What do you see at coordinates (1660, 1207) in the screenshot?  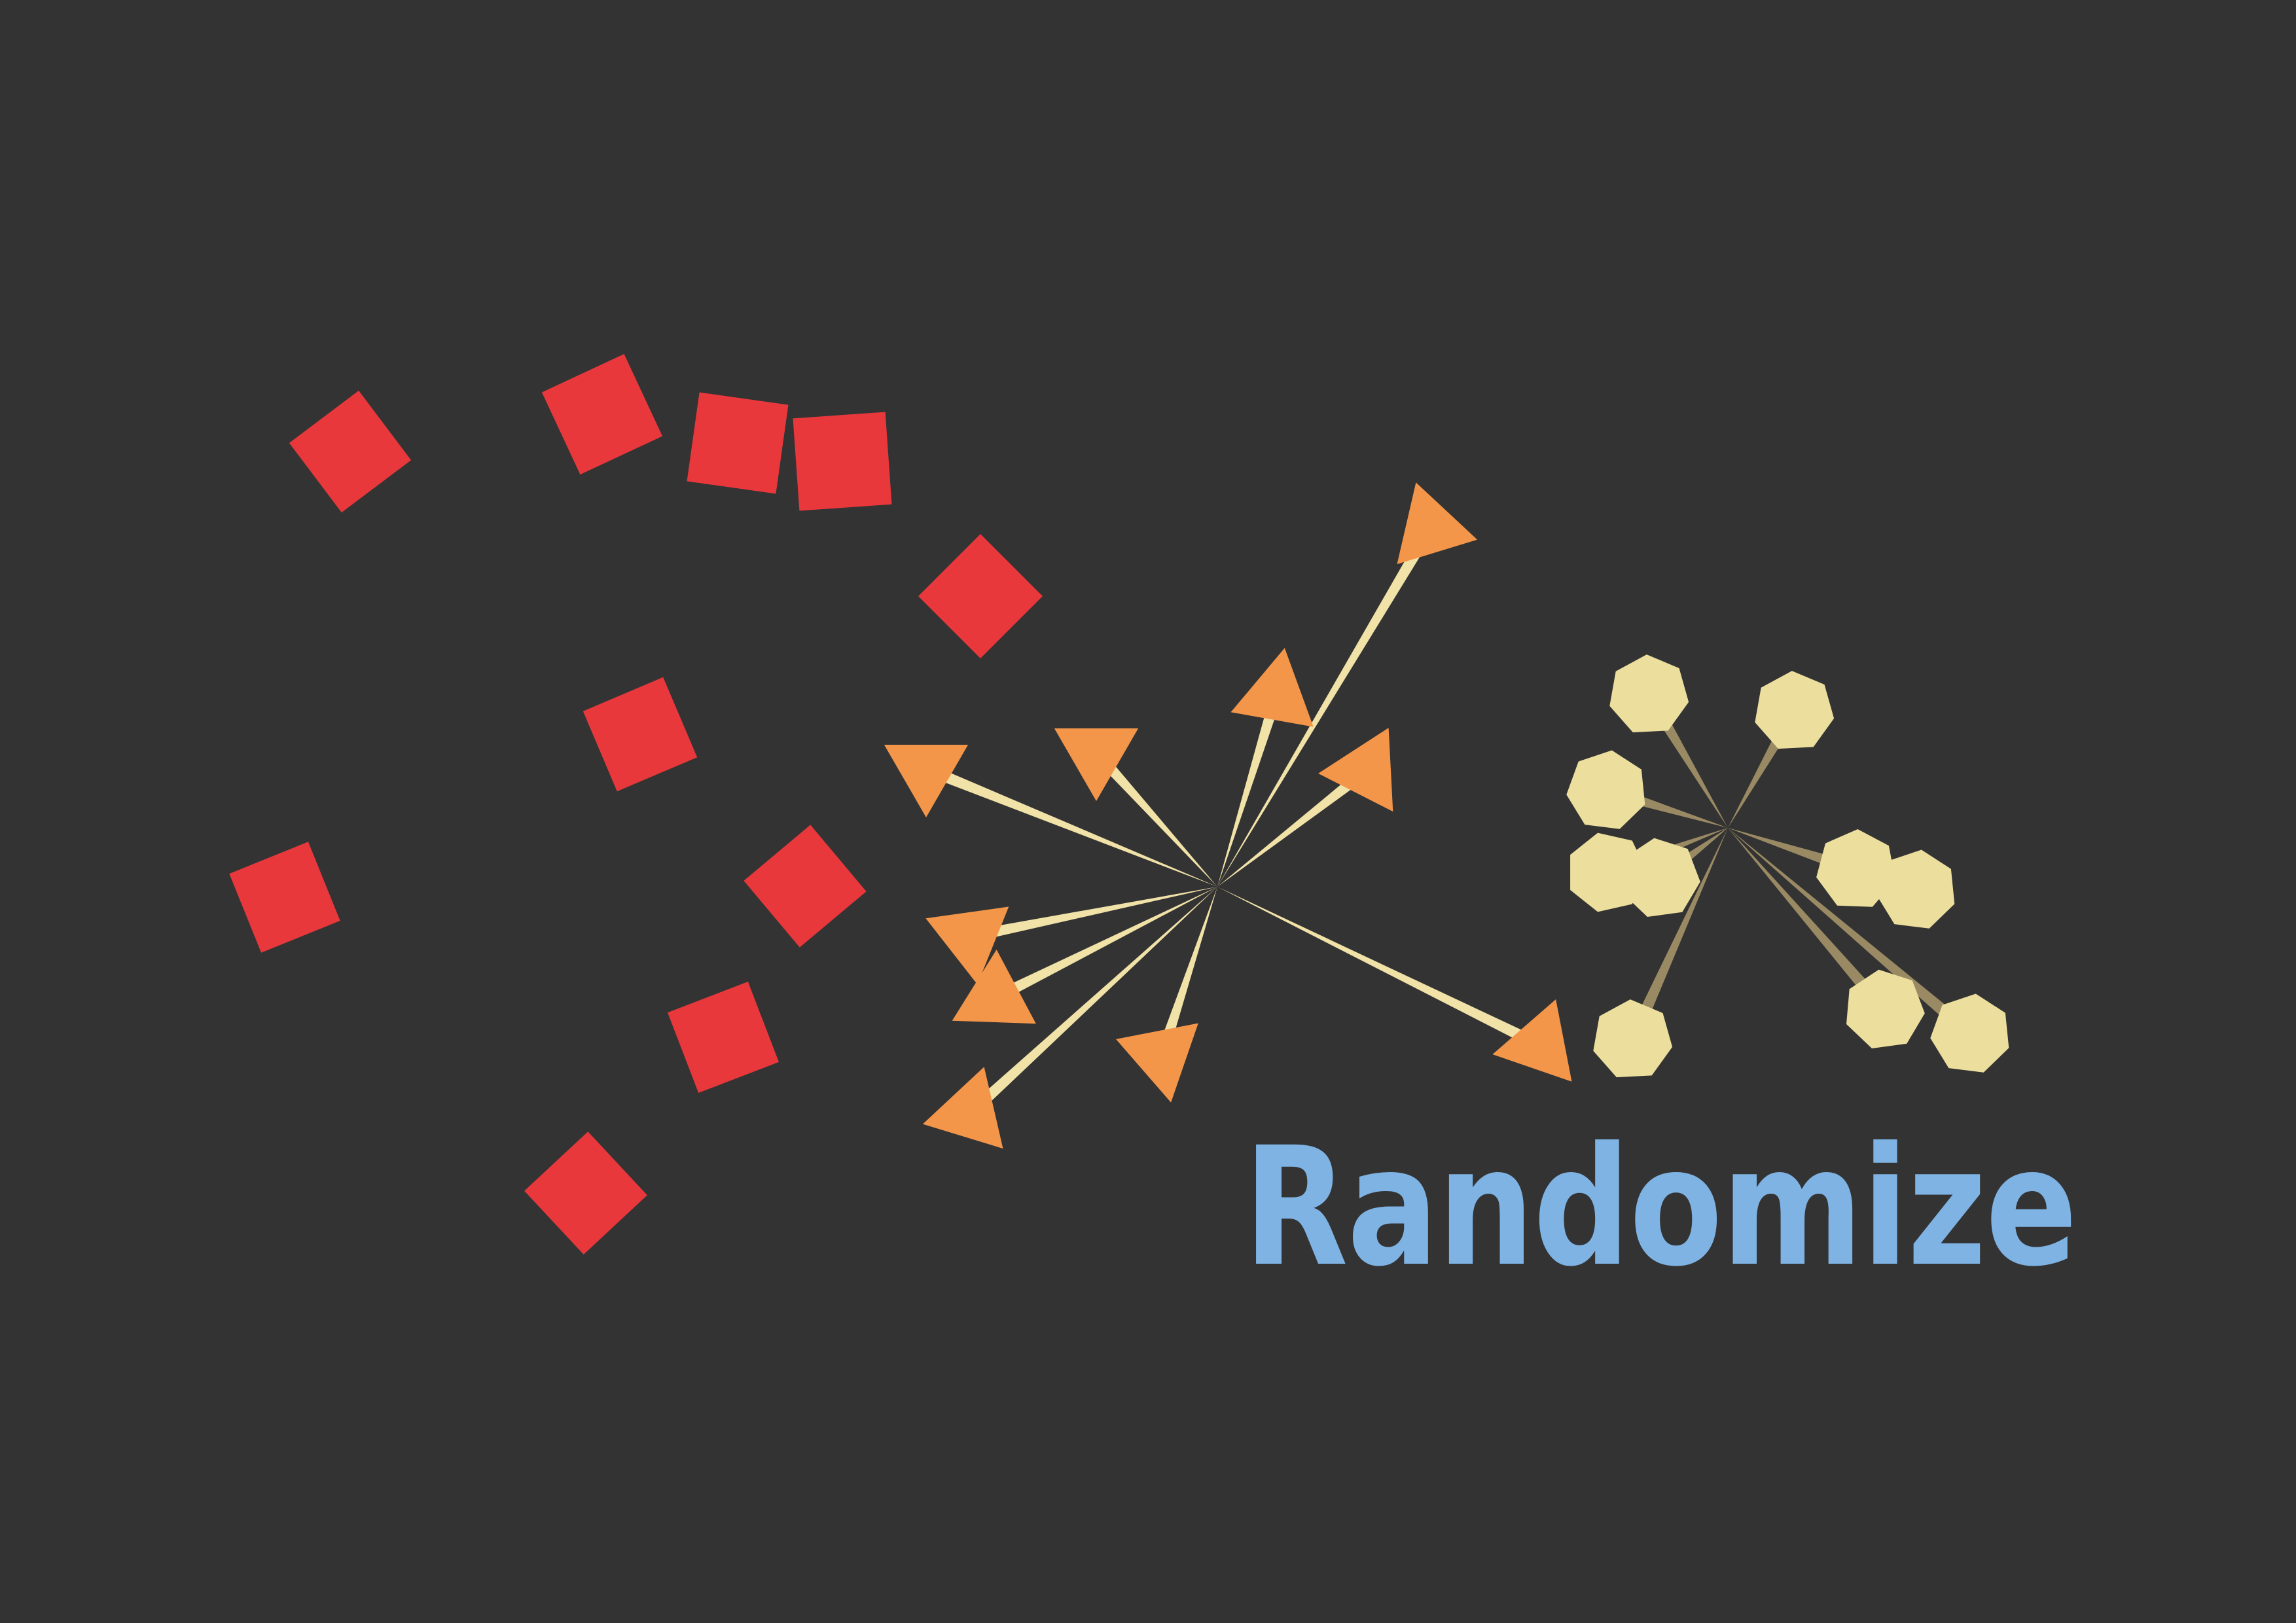 I see `randomize-title: Randomize` at bounding box center [1660, 1207].